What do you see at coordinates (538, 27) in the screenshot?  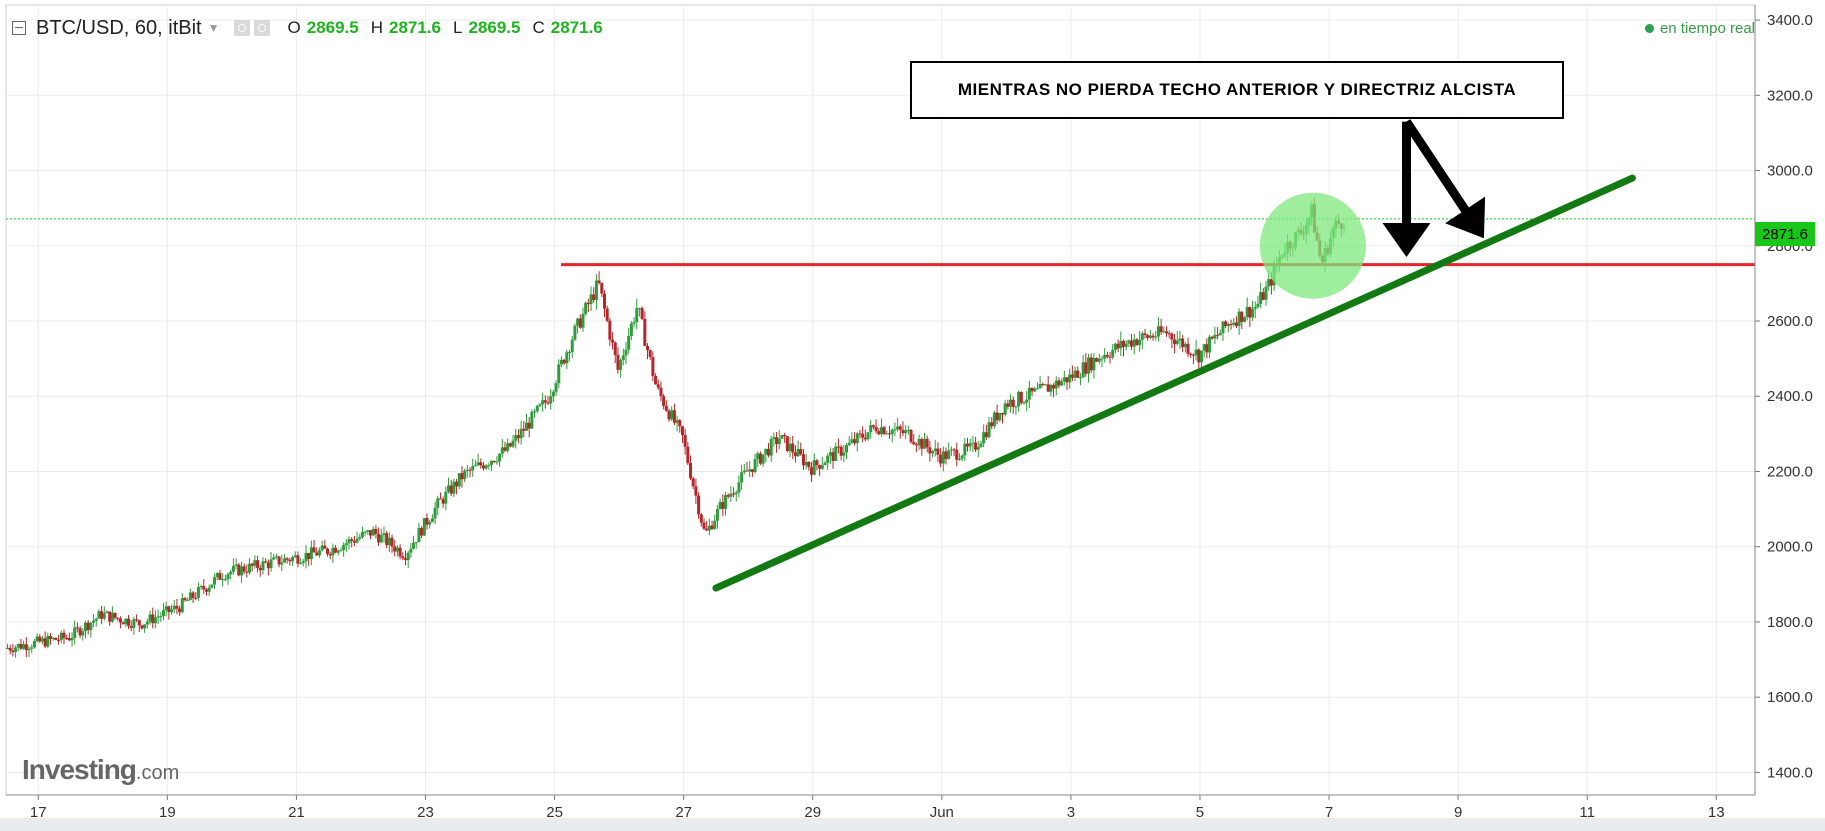 I see `ohlc-close-key: C` at bounding box center [538, 27].